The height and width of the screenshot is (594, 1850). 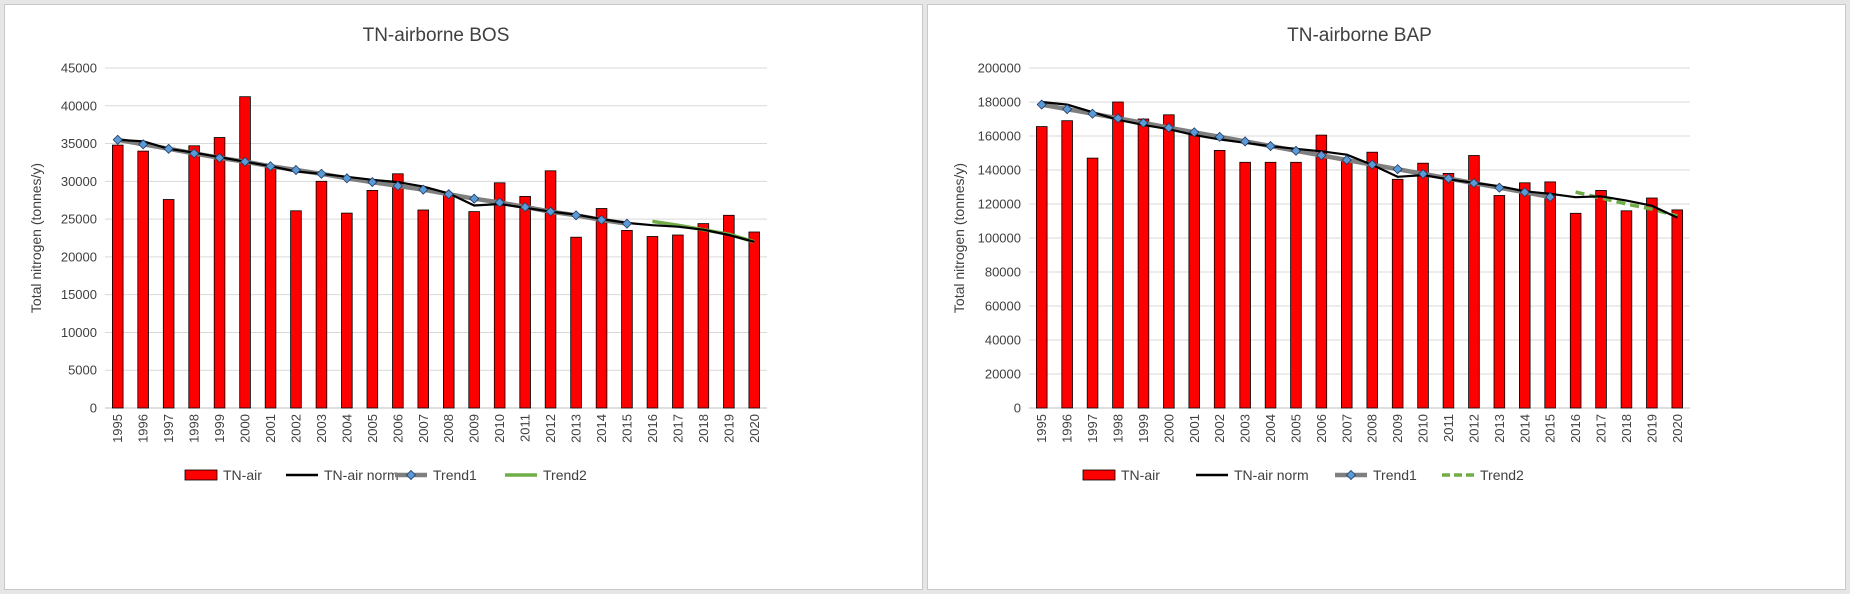 What do you see at coordinates (1003, 272) in the screenshot?
I see `y-tick-label: 80000` at bounding box center [1003, 272].